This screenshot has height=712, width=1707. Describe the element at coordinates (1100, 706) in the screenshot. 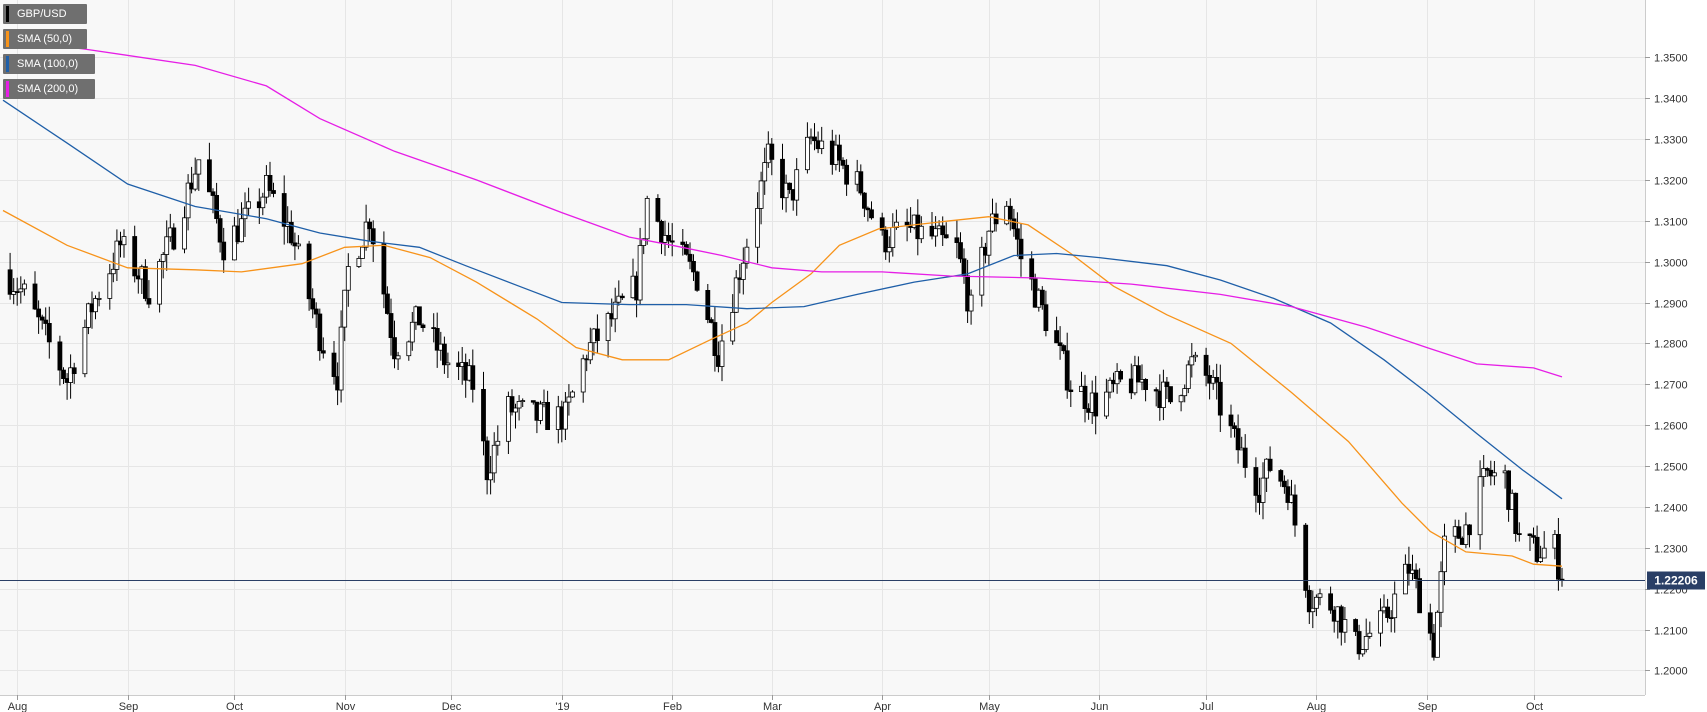

I see `x-tick-label: Jun` at that location.